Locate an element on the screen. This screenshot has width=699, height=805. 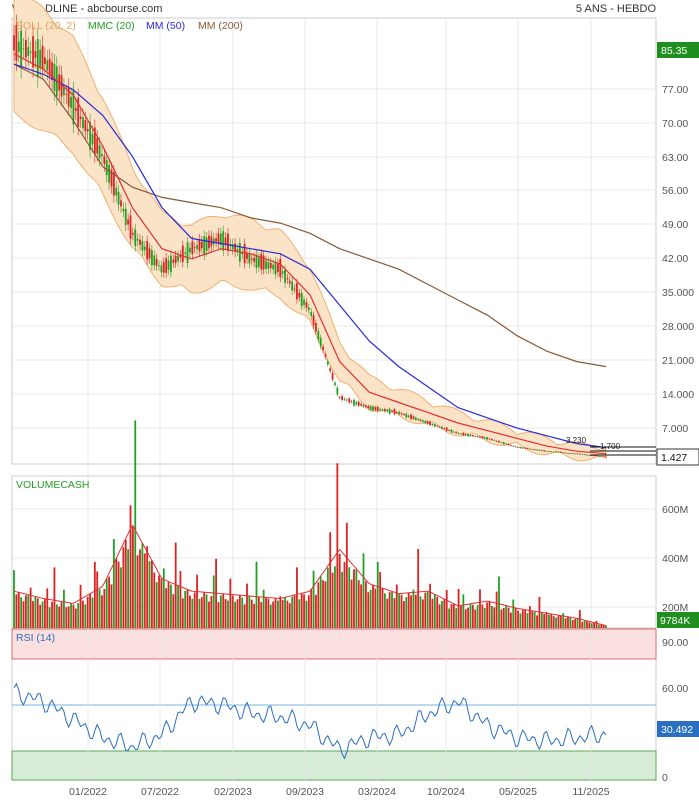
price-tick: 56.00 is located at coordinates (675, 191).